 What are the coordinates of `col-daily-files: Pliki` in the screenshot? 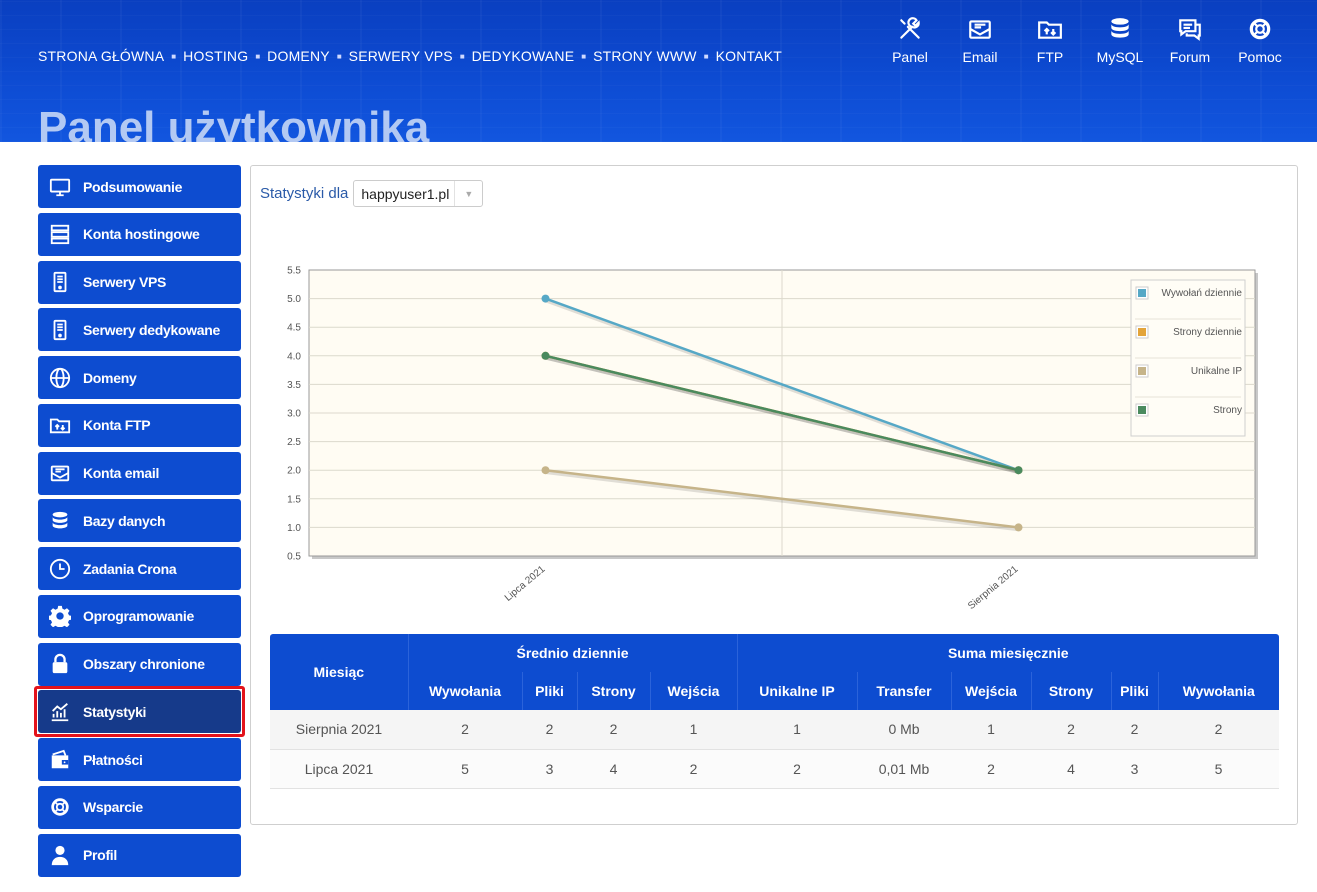 It's located at (550, 691).